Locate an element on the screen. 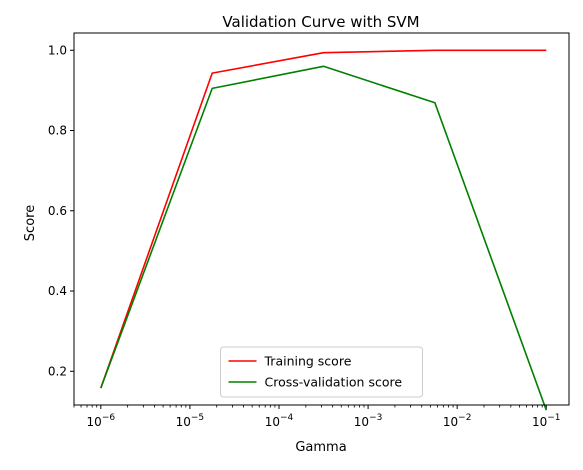  legend: Training score Cross-validation score is located at coordinates (321, 372).